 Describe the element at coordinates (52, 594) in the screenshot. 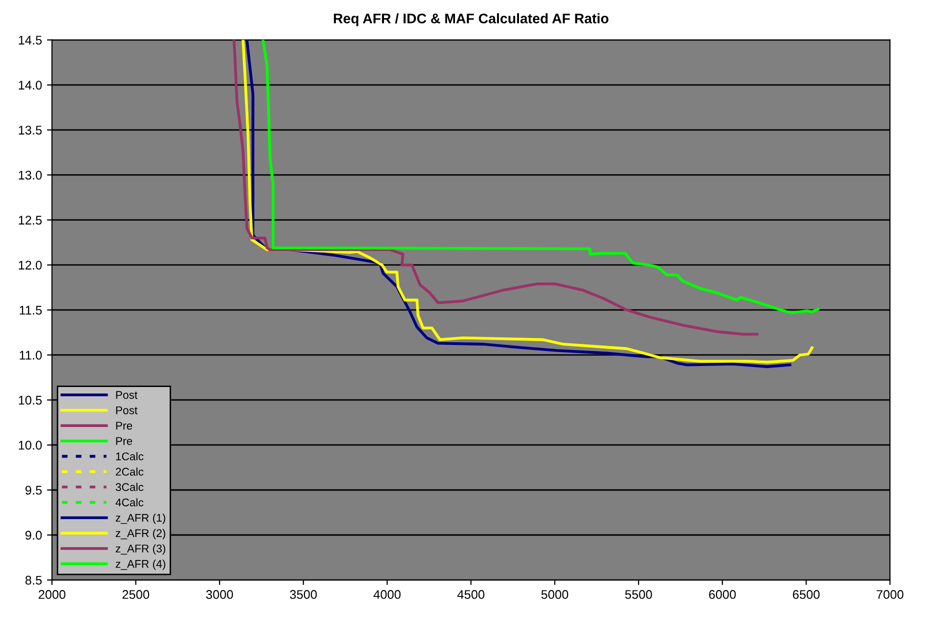

I see `x-tick-label: 2000` at that location.